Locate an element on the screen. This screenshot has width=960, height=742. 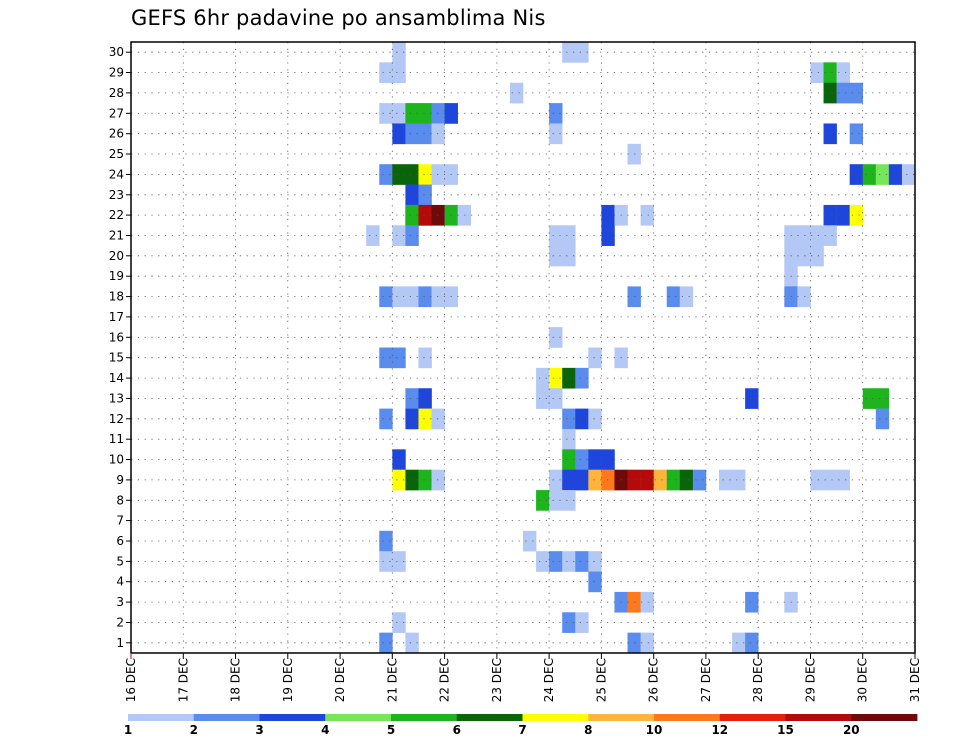
y-tick-label: 6 is located at coordinates (120, 541).